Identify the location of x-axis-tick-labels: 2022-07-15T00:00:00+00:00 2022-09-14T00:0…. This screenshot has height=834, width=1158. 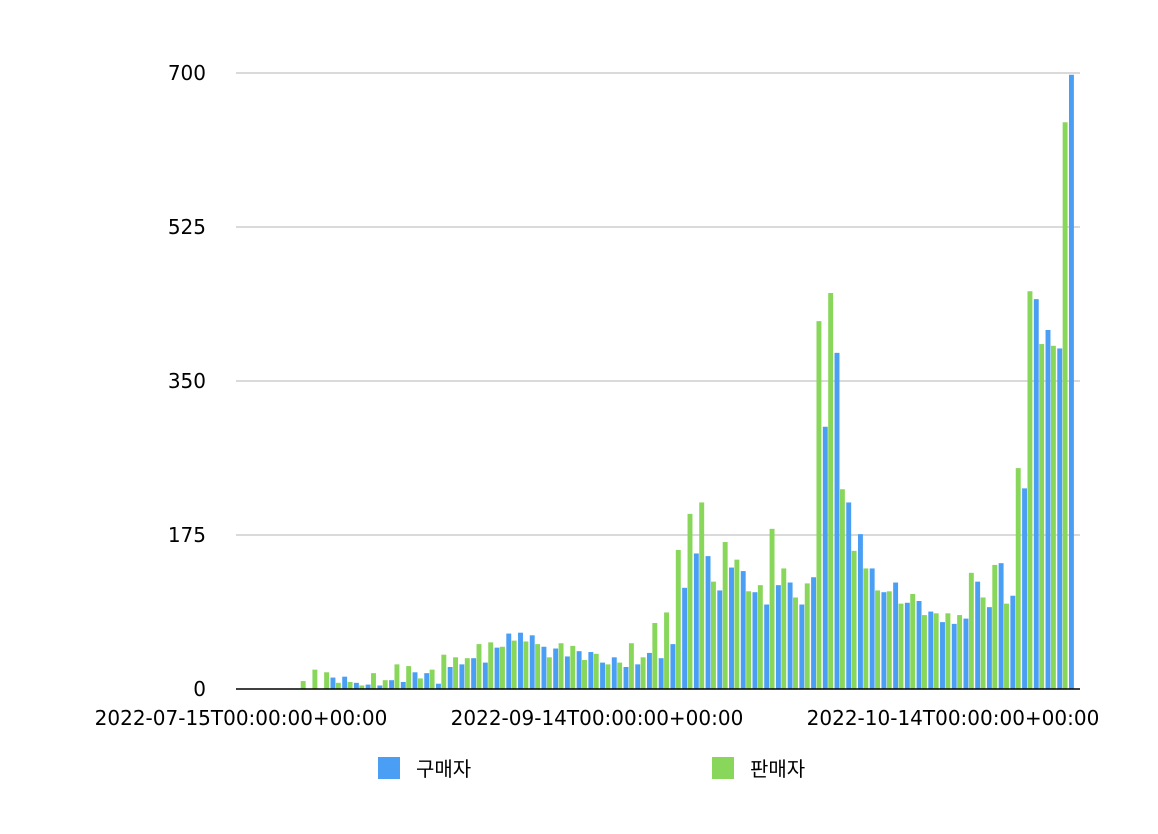
(597, 718).